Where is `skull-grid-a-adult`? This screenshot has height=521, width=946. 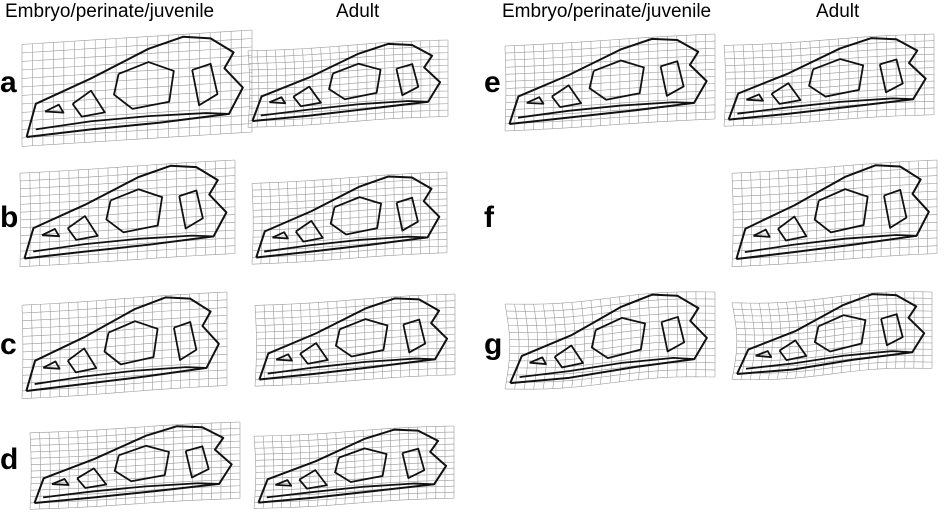
skull-grid-a-adult is located at coordinates (348, 84).